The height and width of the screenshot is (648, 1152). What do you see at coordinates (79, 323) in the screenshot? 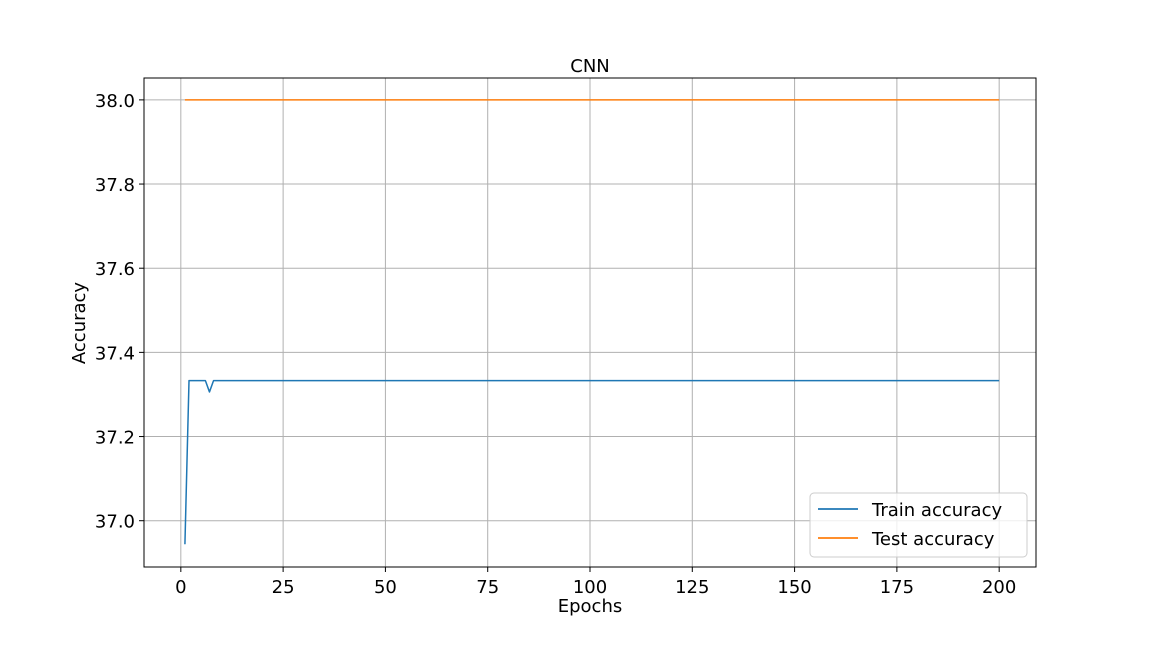
I see `y-axis-label: Accuracy` at bounding box center [79, 323].